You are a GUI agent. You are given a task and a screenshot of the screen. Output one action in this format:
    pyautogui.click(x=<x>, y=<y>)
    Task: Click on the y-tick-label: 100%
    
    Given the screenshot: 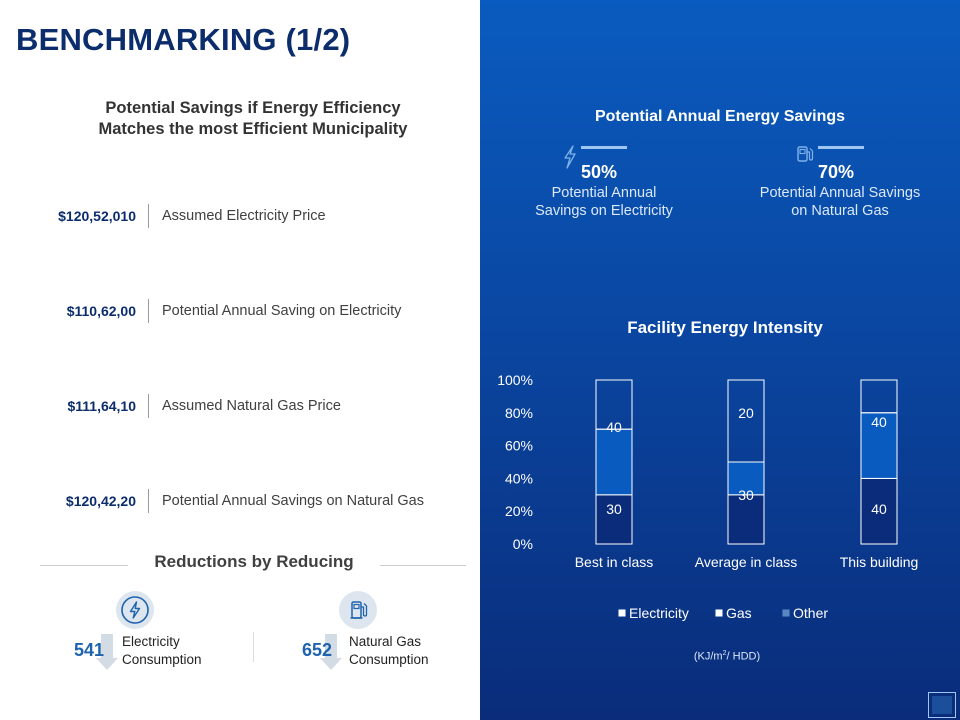 What is the action you would take?
    pyautogui.click(x=515, y=380)
    